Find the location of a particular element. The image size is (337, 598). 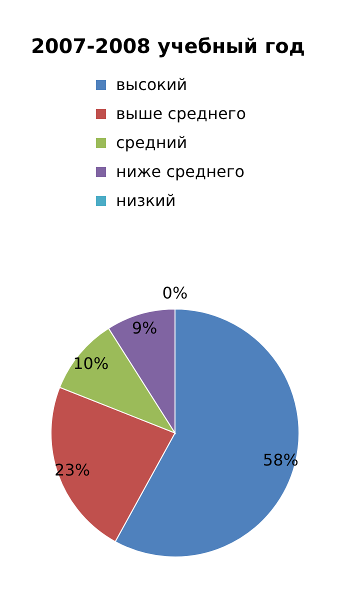

legend-label: низкий is located at coordinates (146, 201).